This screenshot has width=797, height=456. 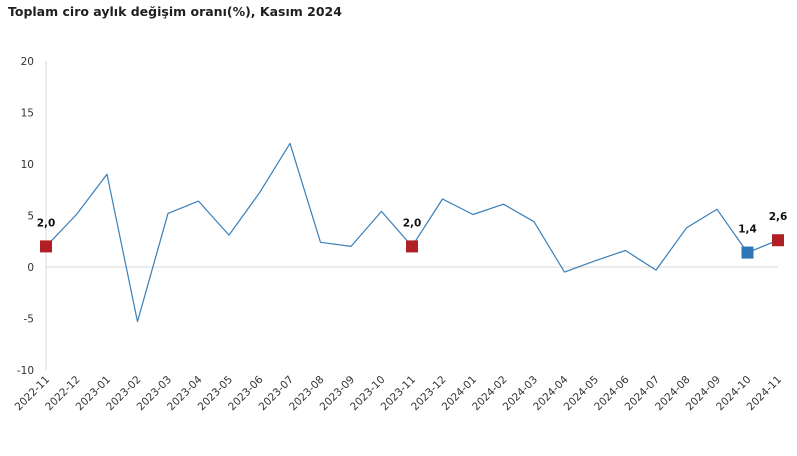 What do you see at coordinates (25, 371) in the screenshot?
I see `y-tick-label: -10` at bounding box center [25, 371].